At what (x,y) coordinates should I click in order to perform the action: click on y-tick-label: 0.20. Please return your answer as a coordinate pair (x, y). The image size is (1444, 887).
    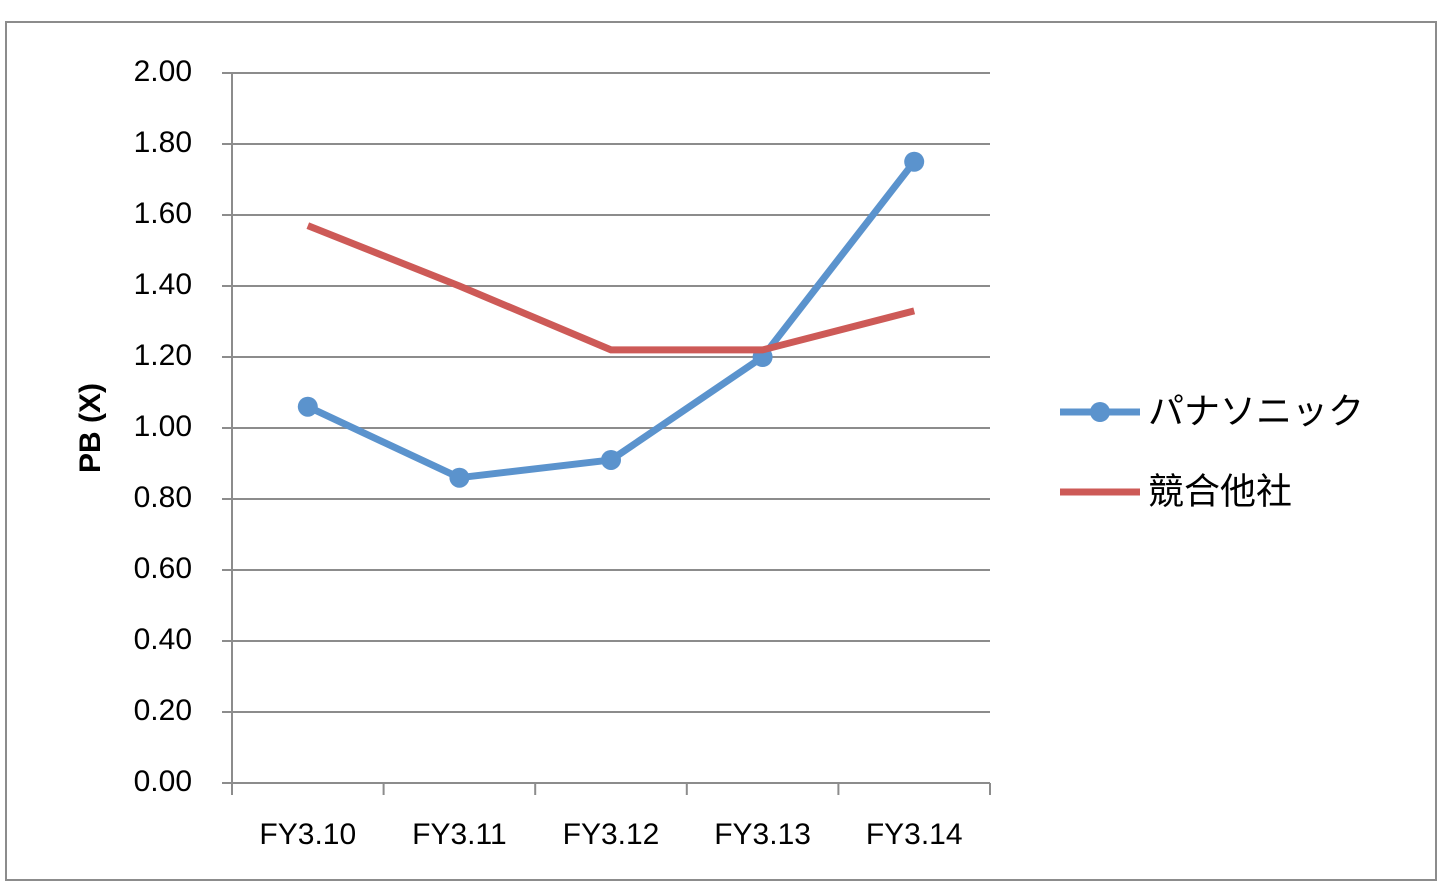
    Looking at the image, I should click on (163, 710).